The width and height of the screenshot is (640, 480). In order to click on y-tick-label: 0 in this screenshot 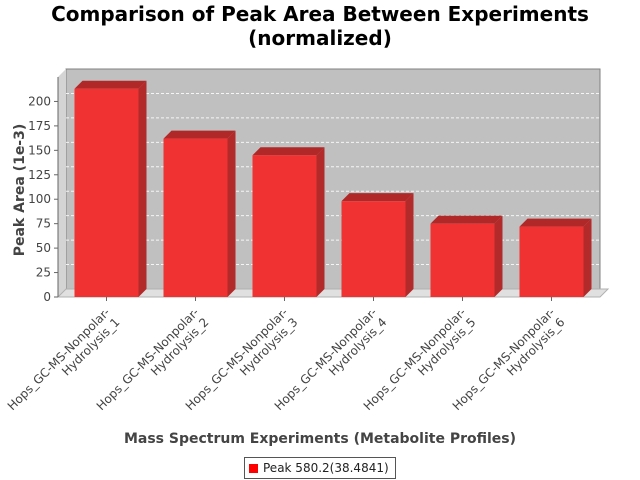, I will do `click(47, 297)`.